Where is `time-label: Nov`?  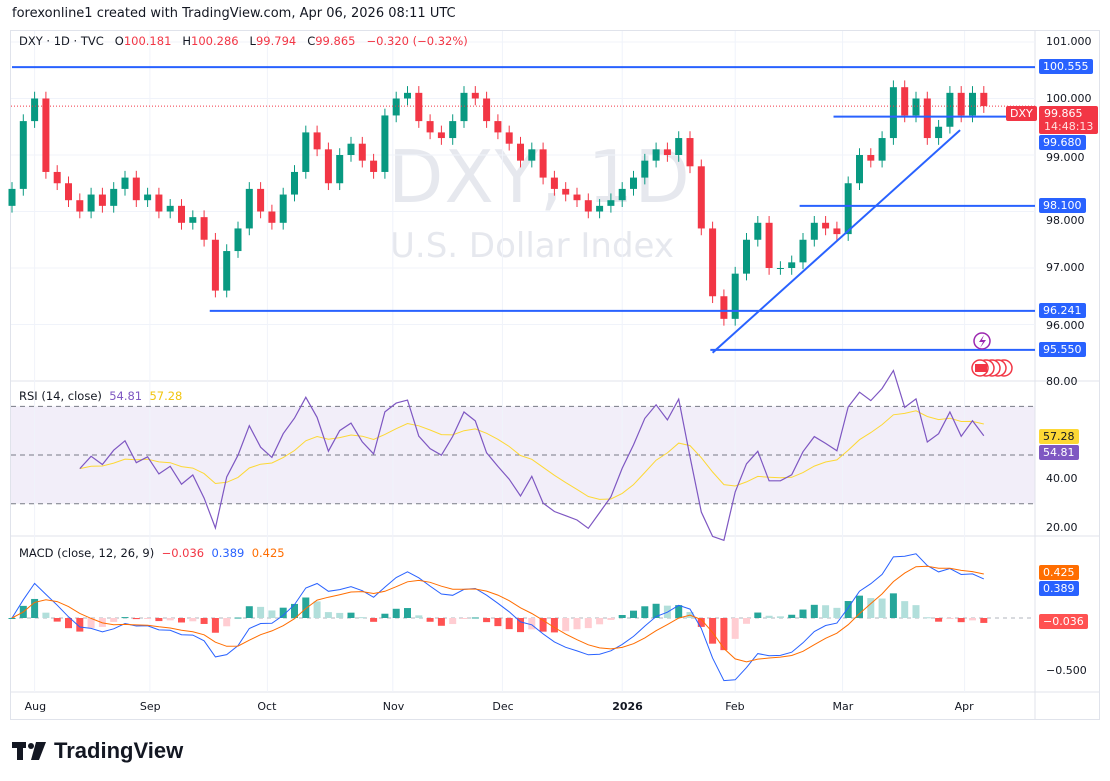 time-label: Nov is located at coordinates (393, 706).